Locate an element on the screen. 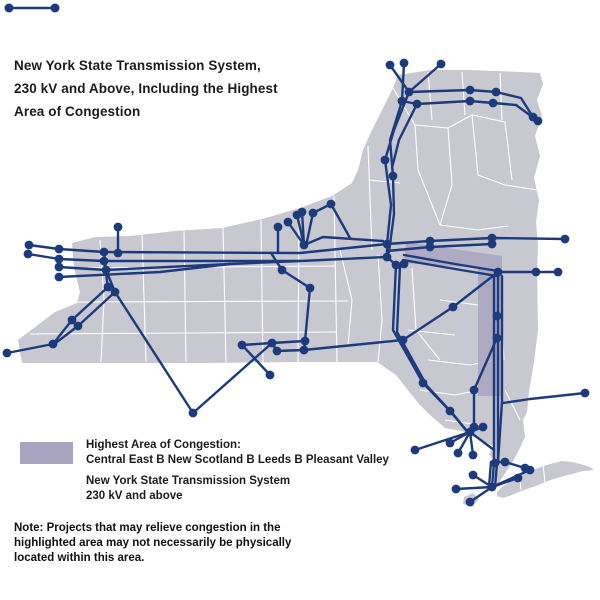 This screenshot has width=600, height=600. map-title-line-3: Area of Congestion is located at coordinates (77, 111).